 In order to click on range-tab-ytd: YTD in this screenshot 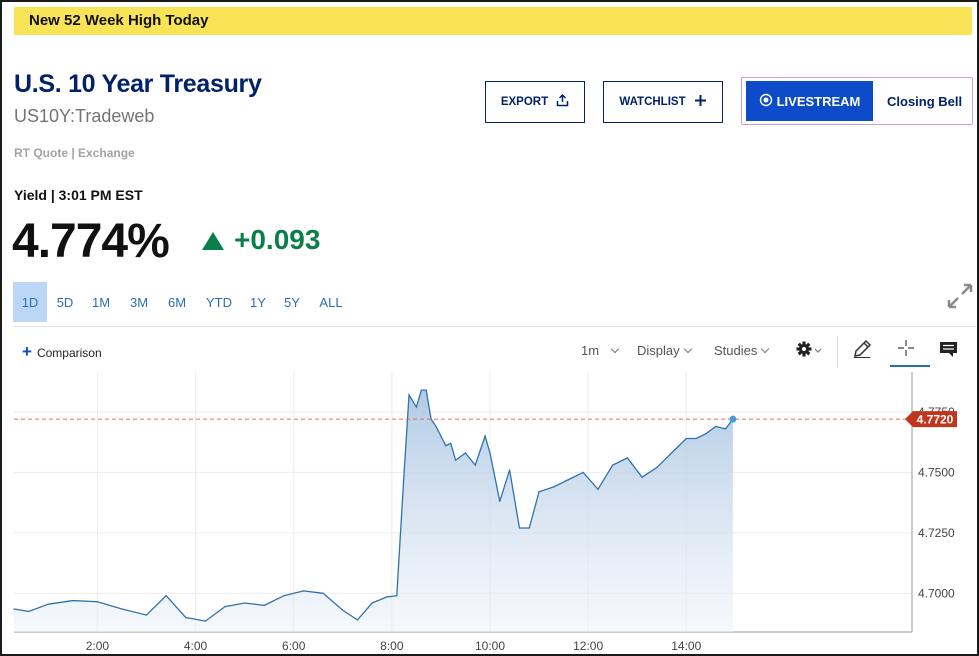, I will do `click(219, 302)`.